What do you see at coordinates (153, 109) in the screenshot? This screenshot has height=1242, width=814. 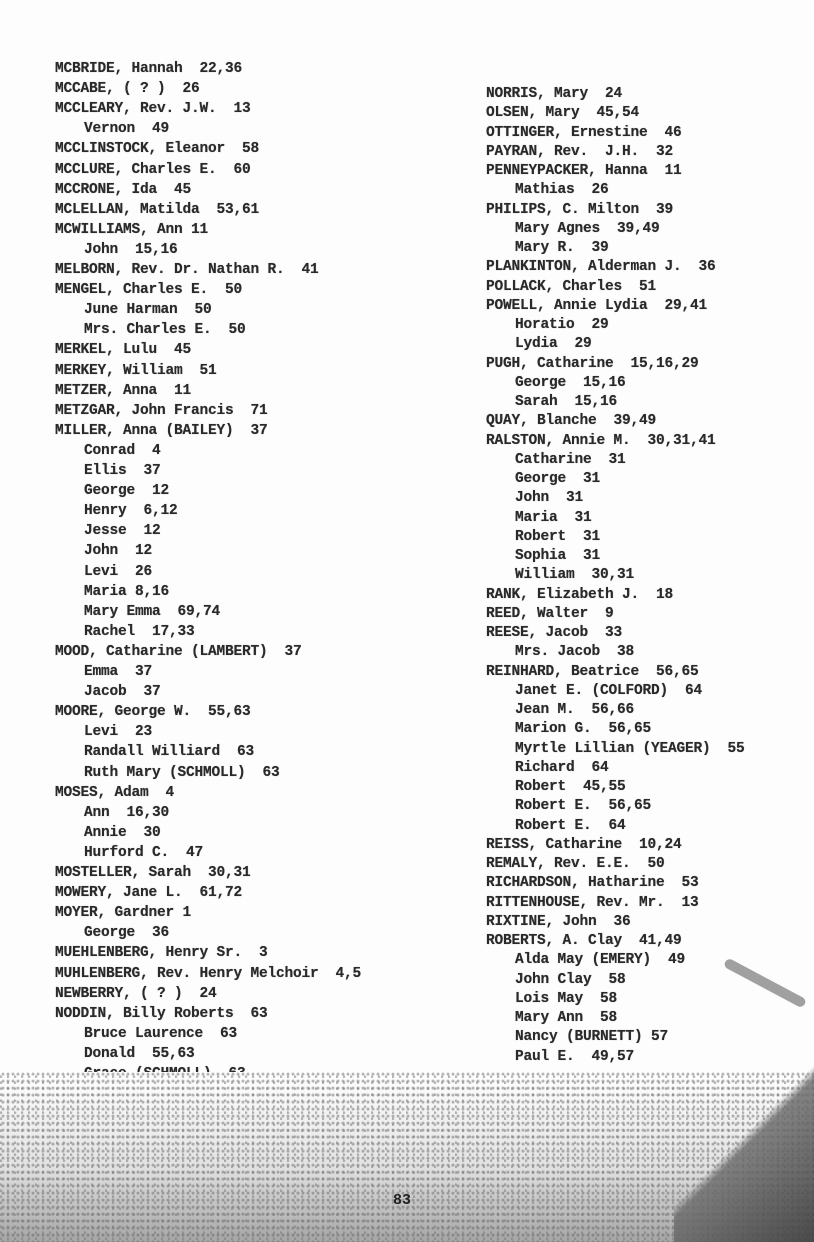 I see `index-entry: MCCLEARY, Rev. J.W. 13` at bounding box center [153, 109].